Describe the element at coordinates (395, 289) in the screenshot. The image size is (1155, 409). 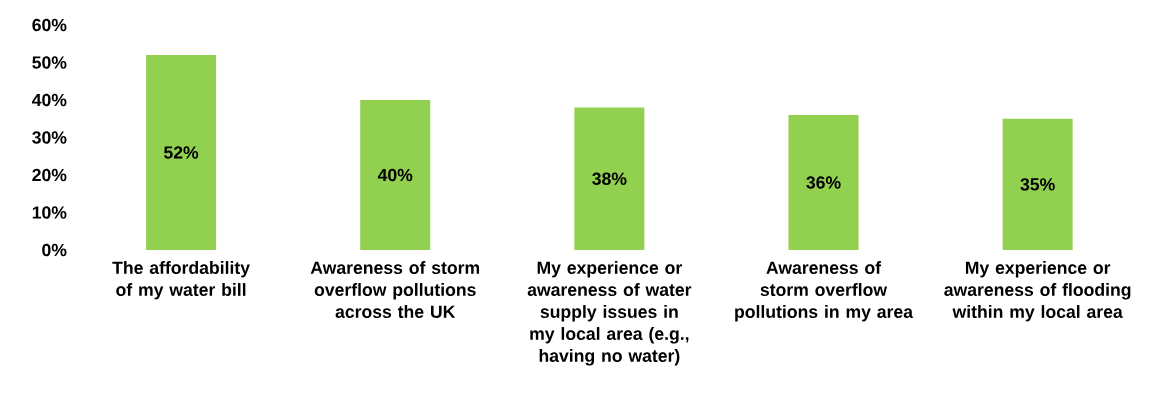
I see `x-tick-label: Awareness of storm overflow pollutions across the UK` at that location.